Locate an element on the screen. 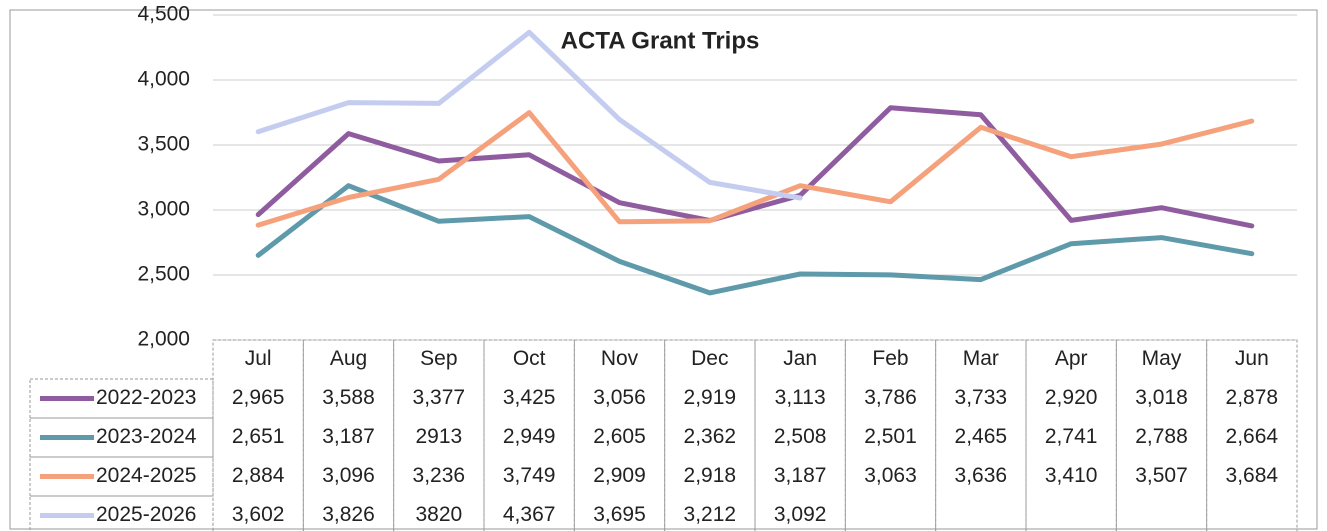 The image size is (1327, 531). table-value: 3,410 is located at coordinates (1071, 475).